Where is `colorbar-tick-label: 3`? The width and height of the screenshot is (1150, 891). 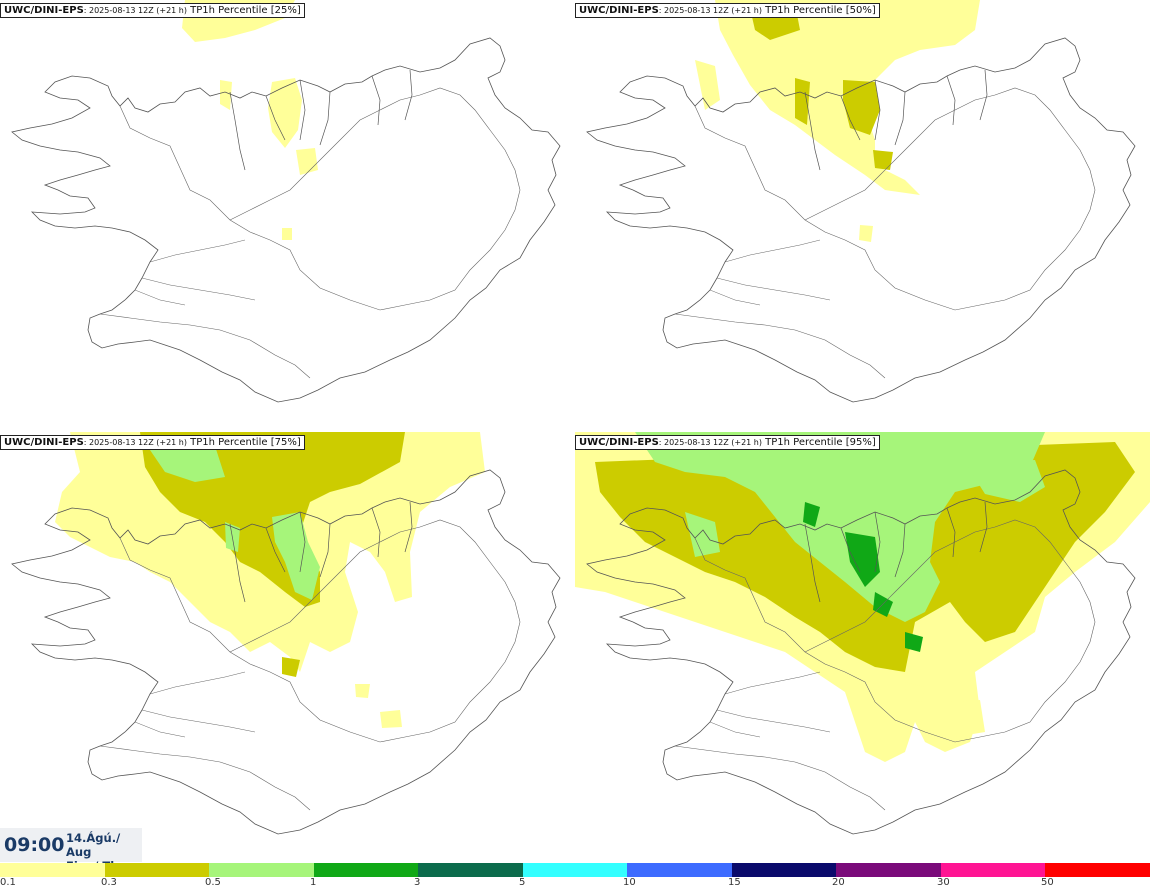
colorbar-tick-label: 3 is located at coordinates (417, 882).